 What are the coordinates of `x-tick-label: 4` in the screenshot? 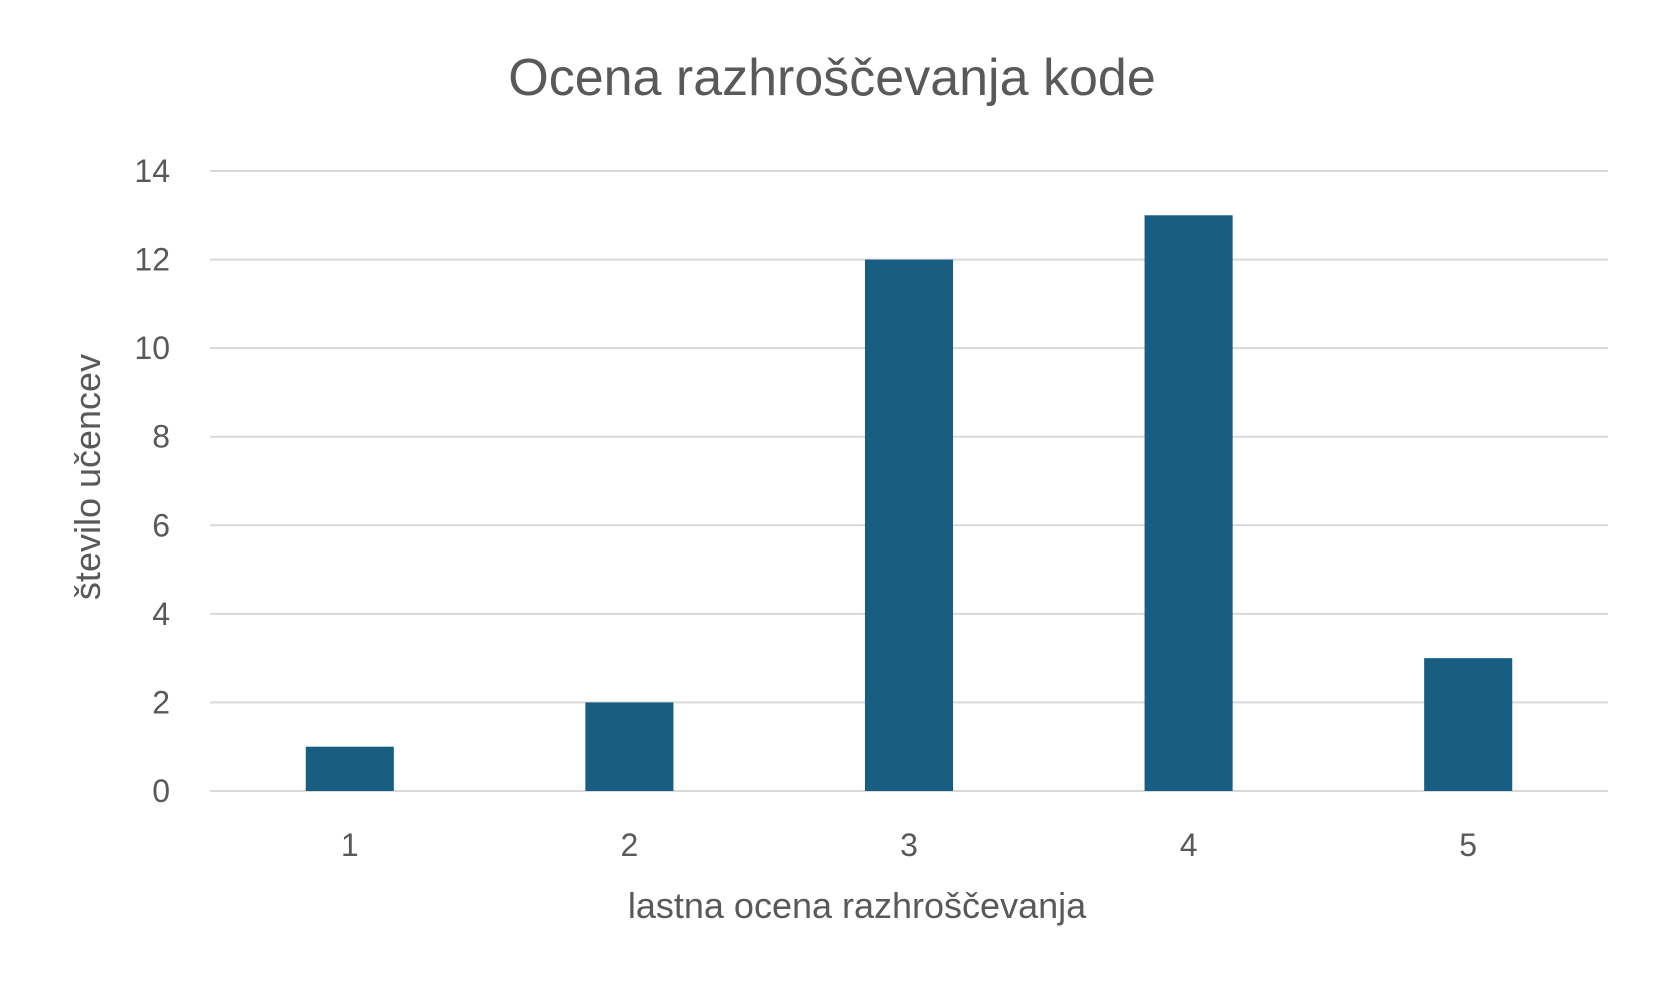 It's located at (1189, 845).